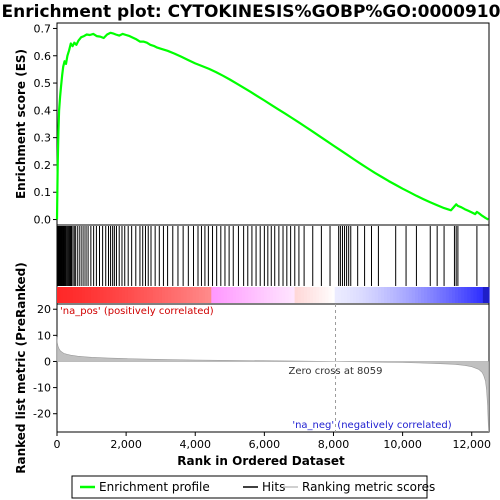 The image size is (500, 500). Describe the element at coordinates (265, 444) in the screenshot. I see `x-tick-label: 6,000` at that location.